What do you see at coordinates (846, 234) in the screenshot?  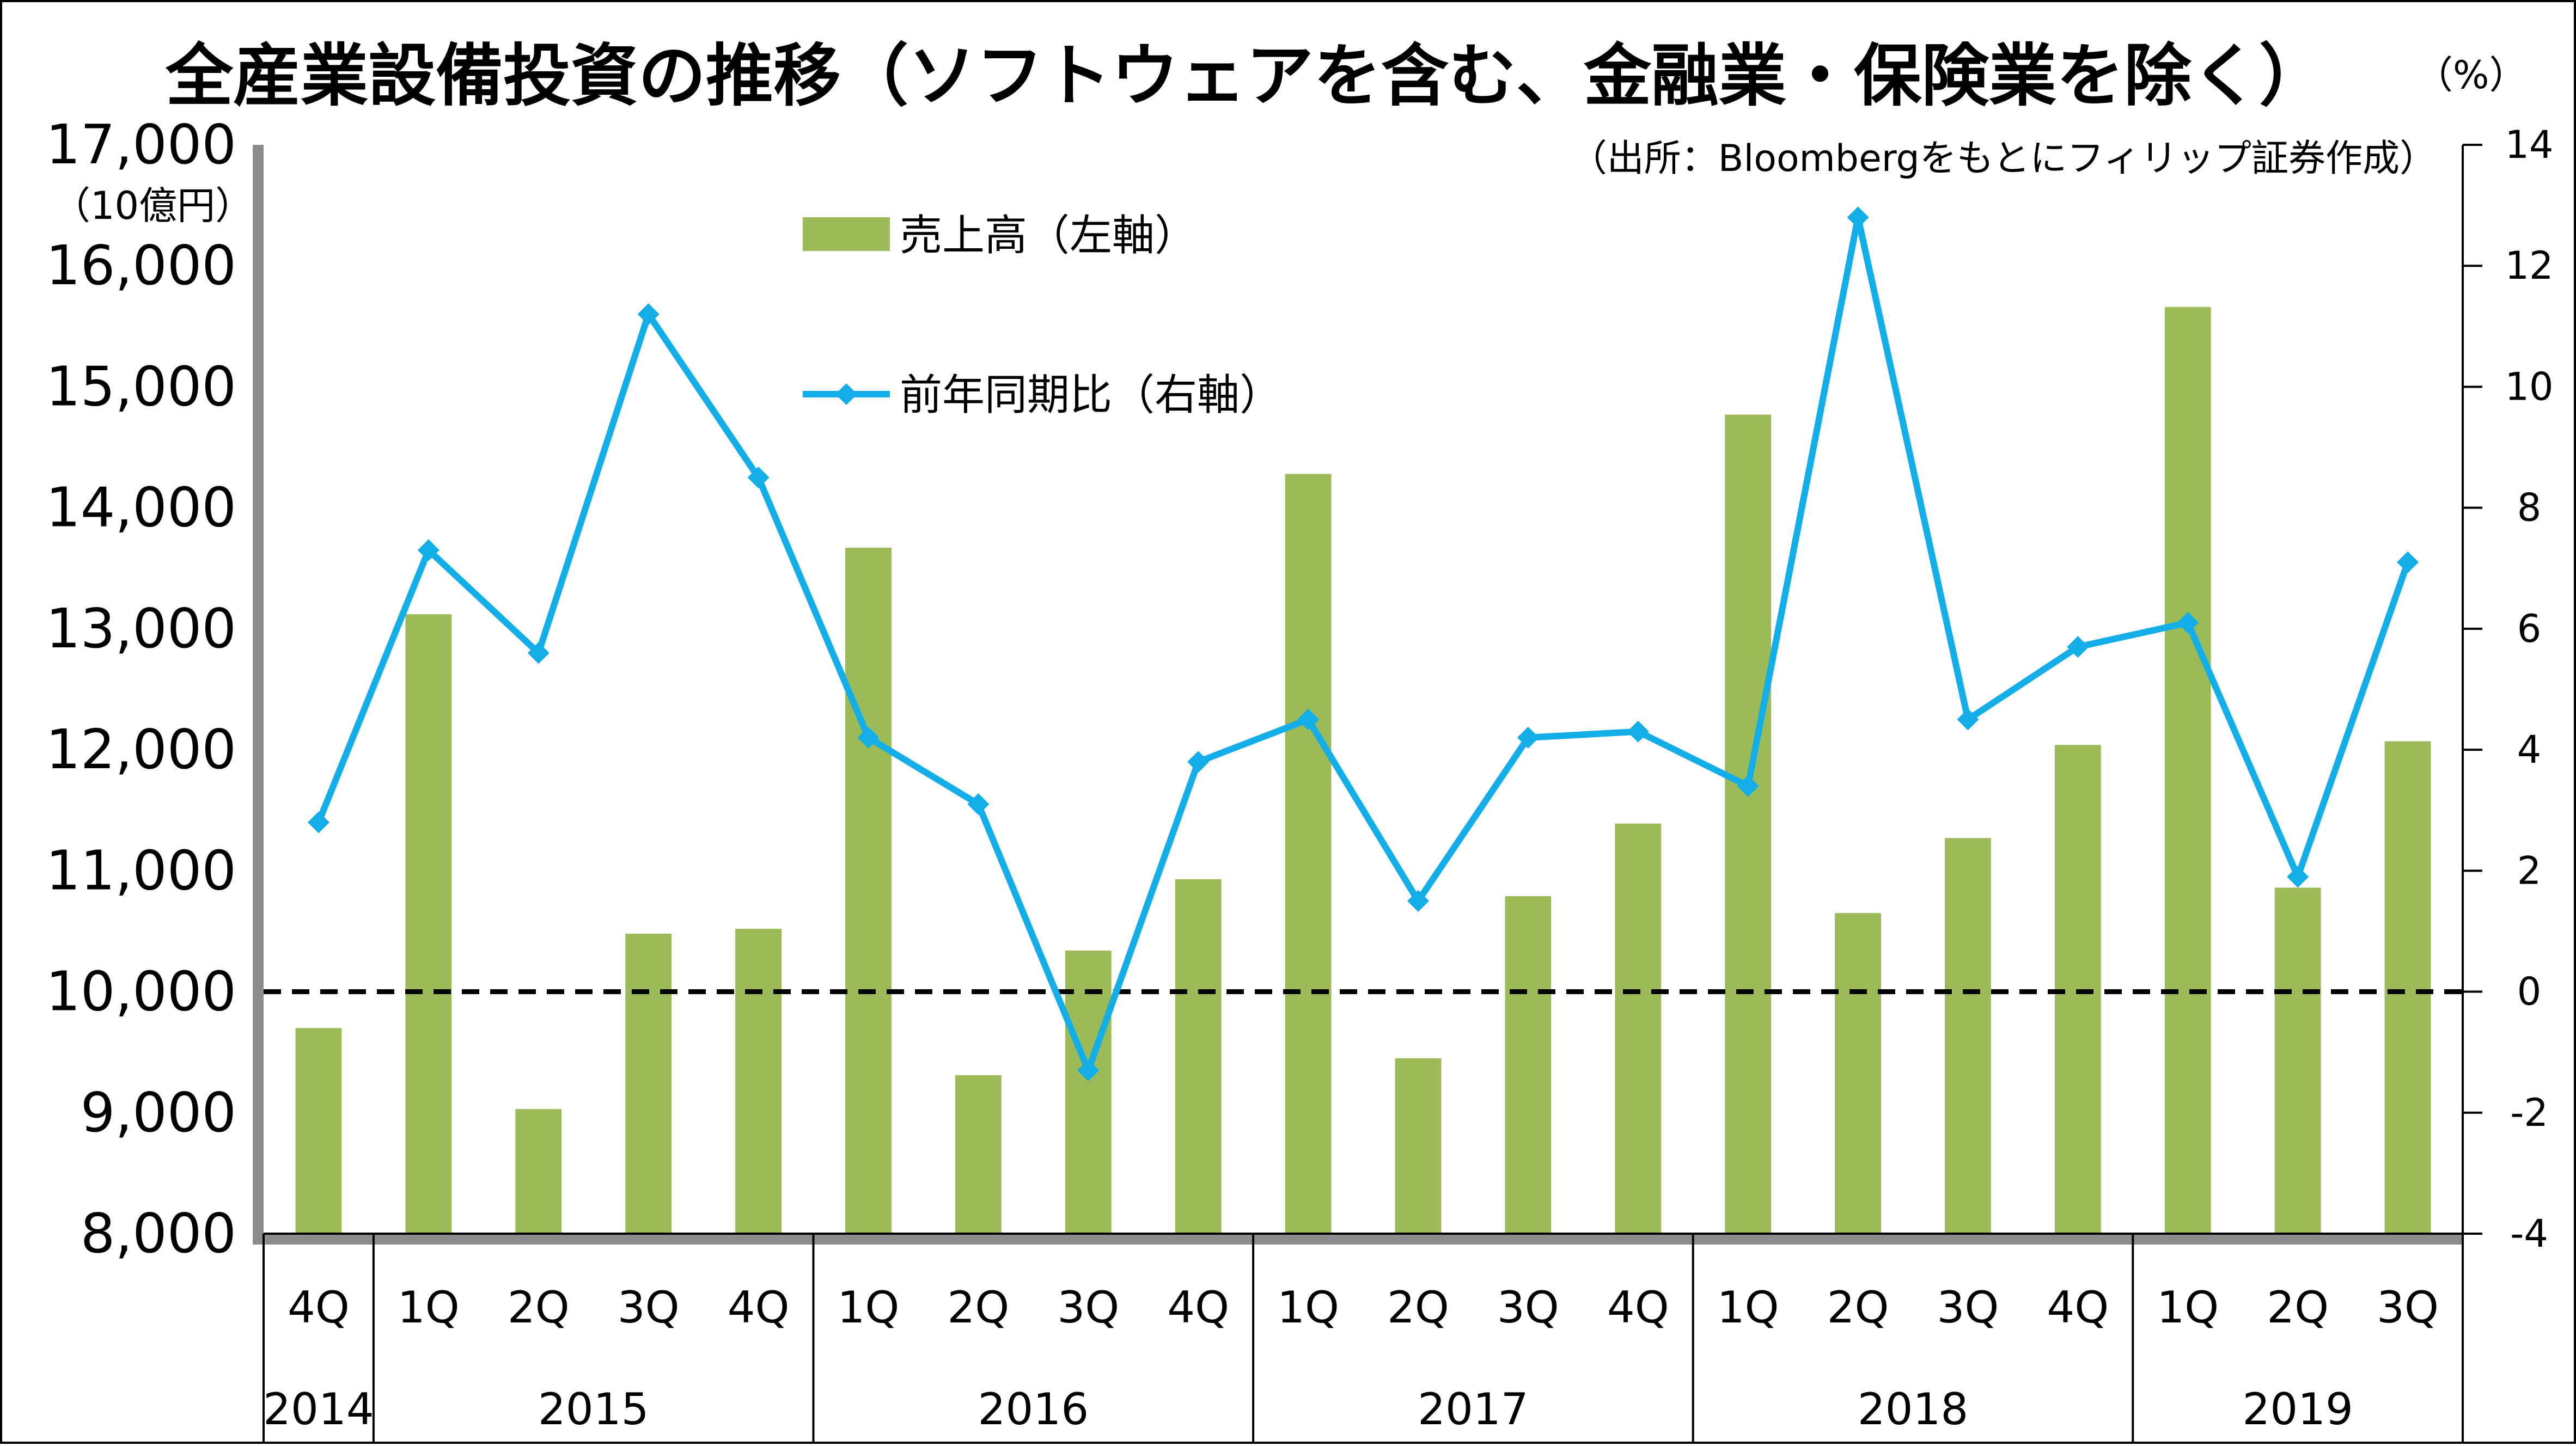 I see `legend-swatch-sales` at bounding box center [846, 234].